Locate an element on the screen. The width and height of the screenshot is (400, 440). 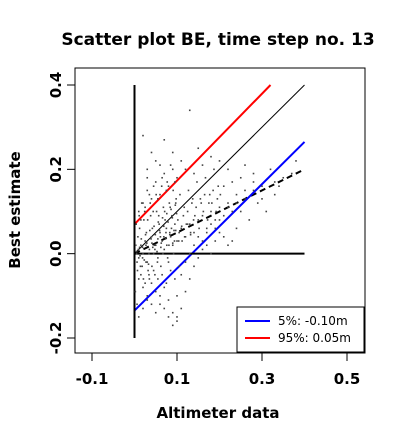
regression-line is located at coordinates (219, 211).